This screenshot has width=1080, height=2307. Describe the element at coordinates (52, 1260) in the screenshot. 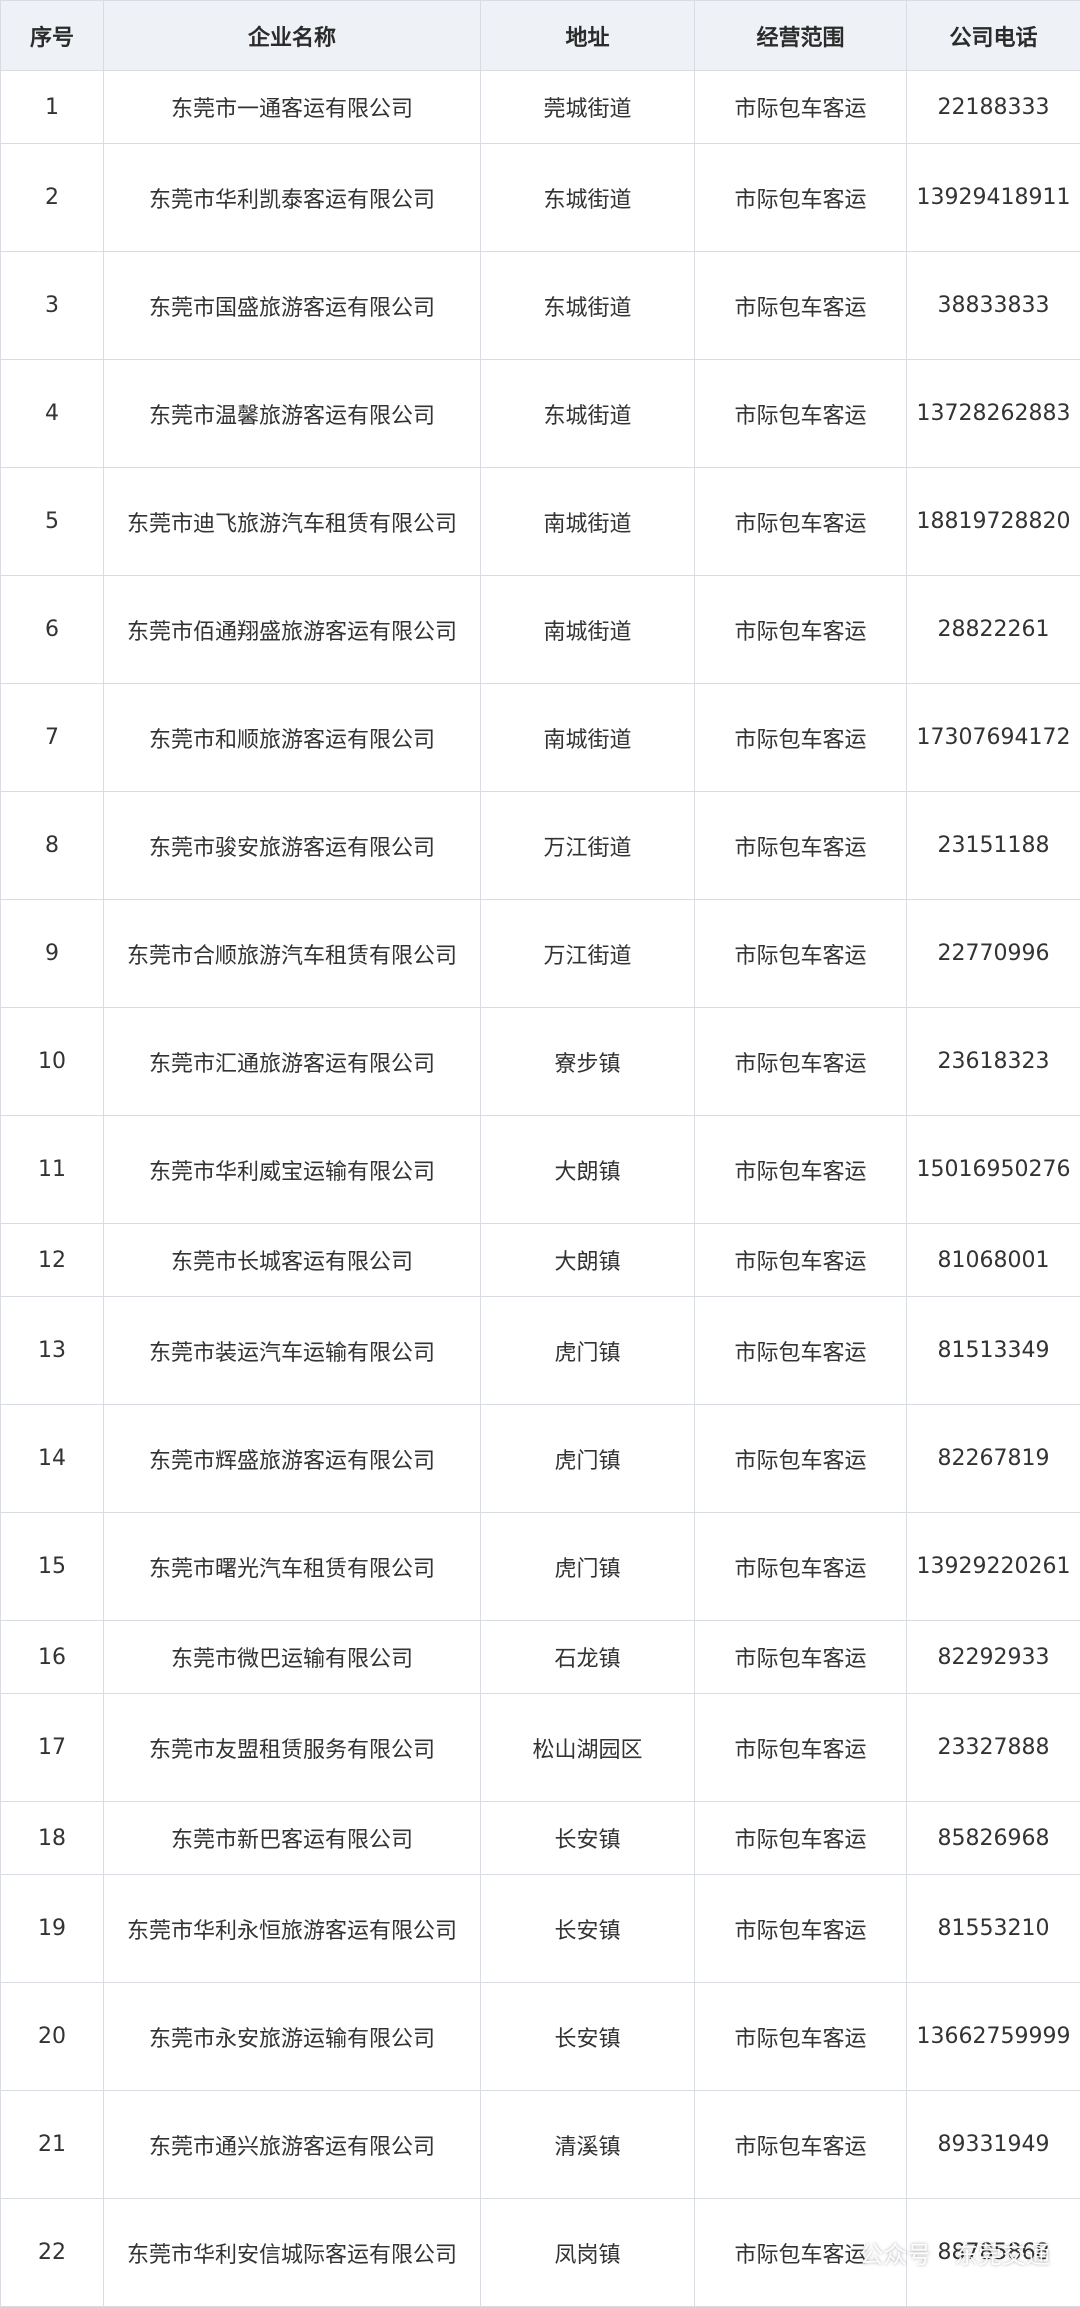

I see `table-cell: 12` at that location.